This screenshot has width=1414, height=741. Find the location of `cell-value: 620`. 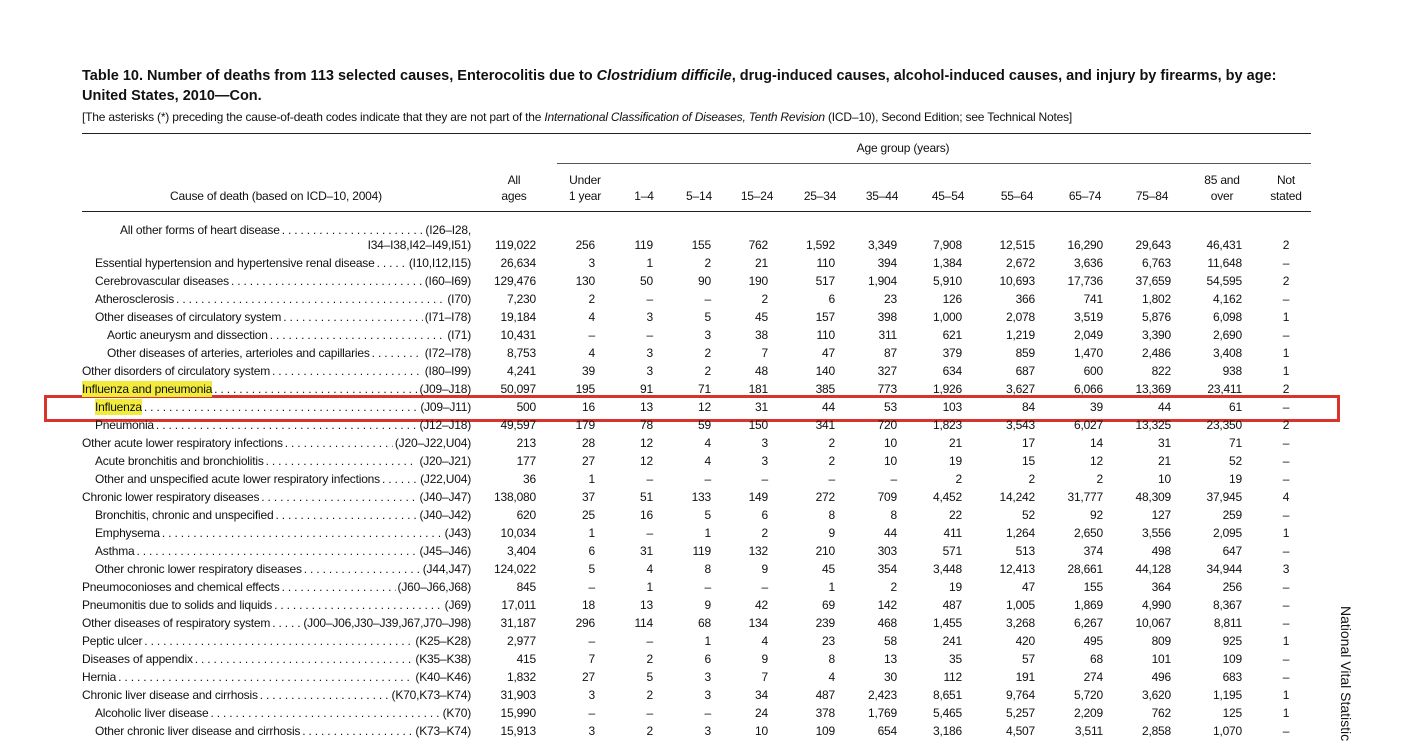

cell-value: 620 is located at coordinates (526, 515).